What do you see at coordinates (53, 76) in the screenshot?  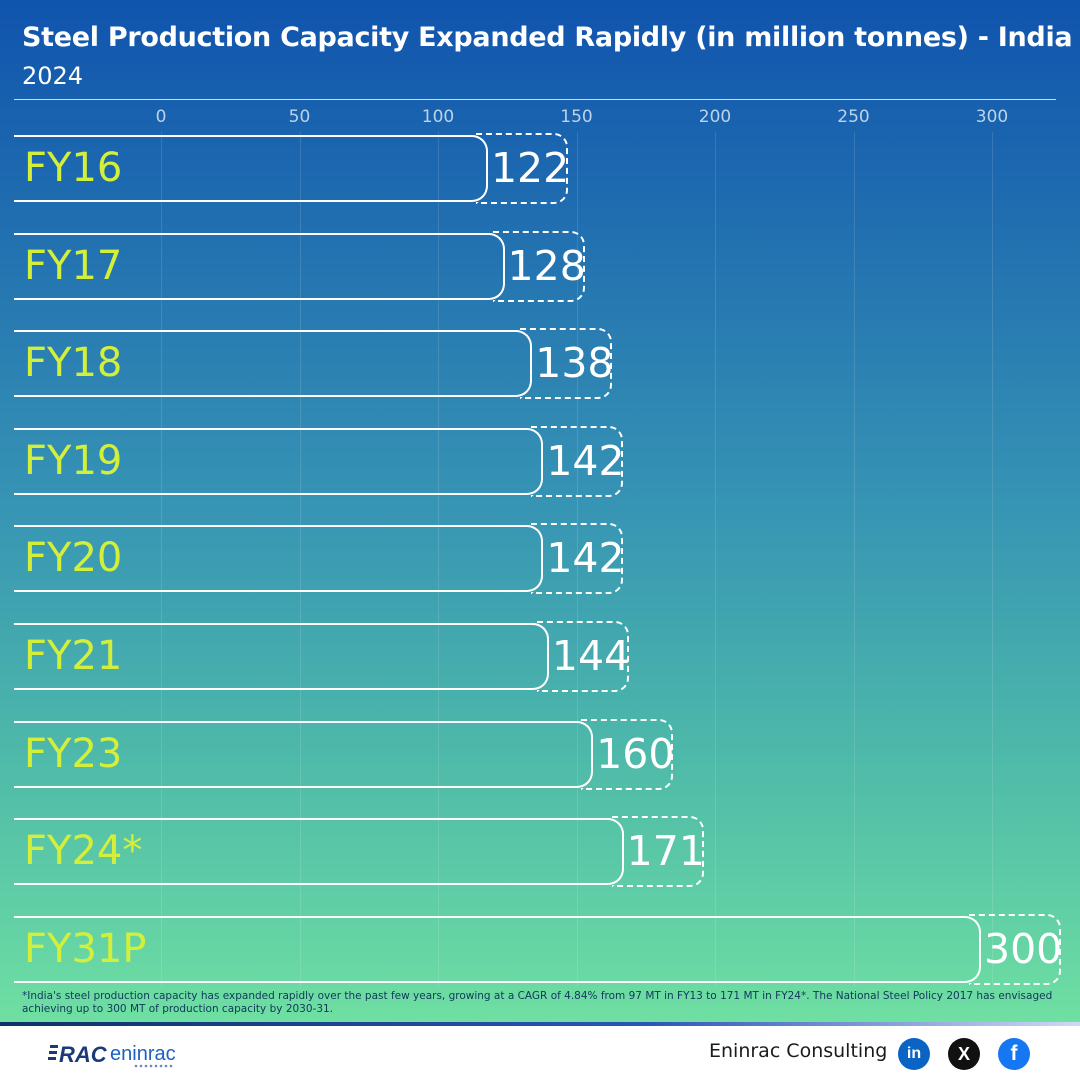 I see `chart-subtitle: 2024` at bounding box center [53, 76].